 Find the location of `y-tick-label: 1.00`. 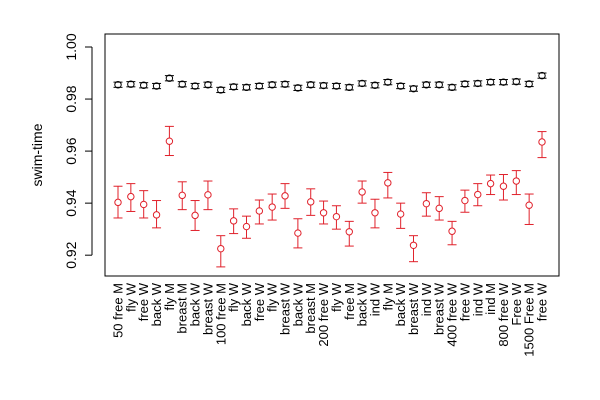

y-tick-label: 1.00 is located at coordinates (71, 46).